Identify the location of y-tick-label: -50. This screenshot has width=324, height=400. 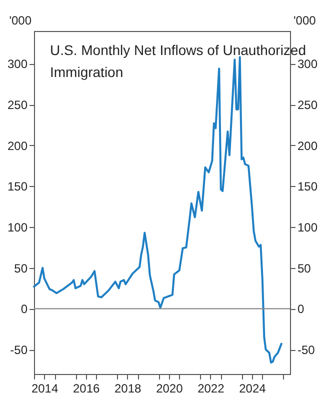
(19, 350).